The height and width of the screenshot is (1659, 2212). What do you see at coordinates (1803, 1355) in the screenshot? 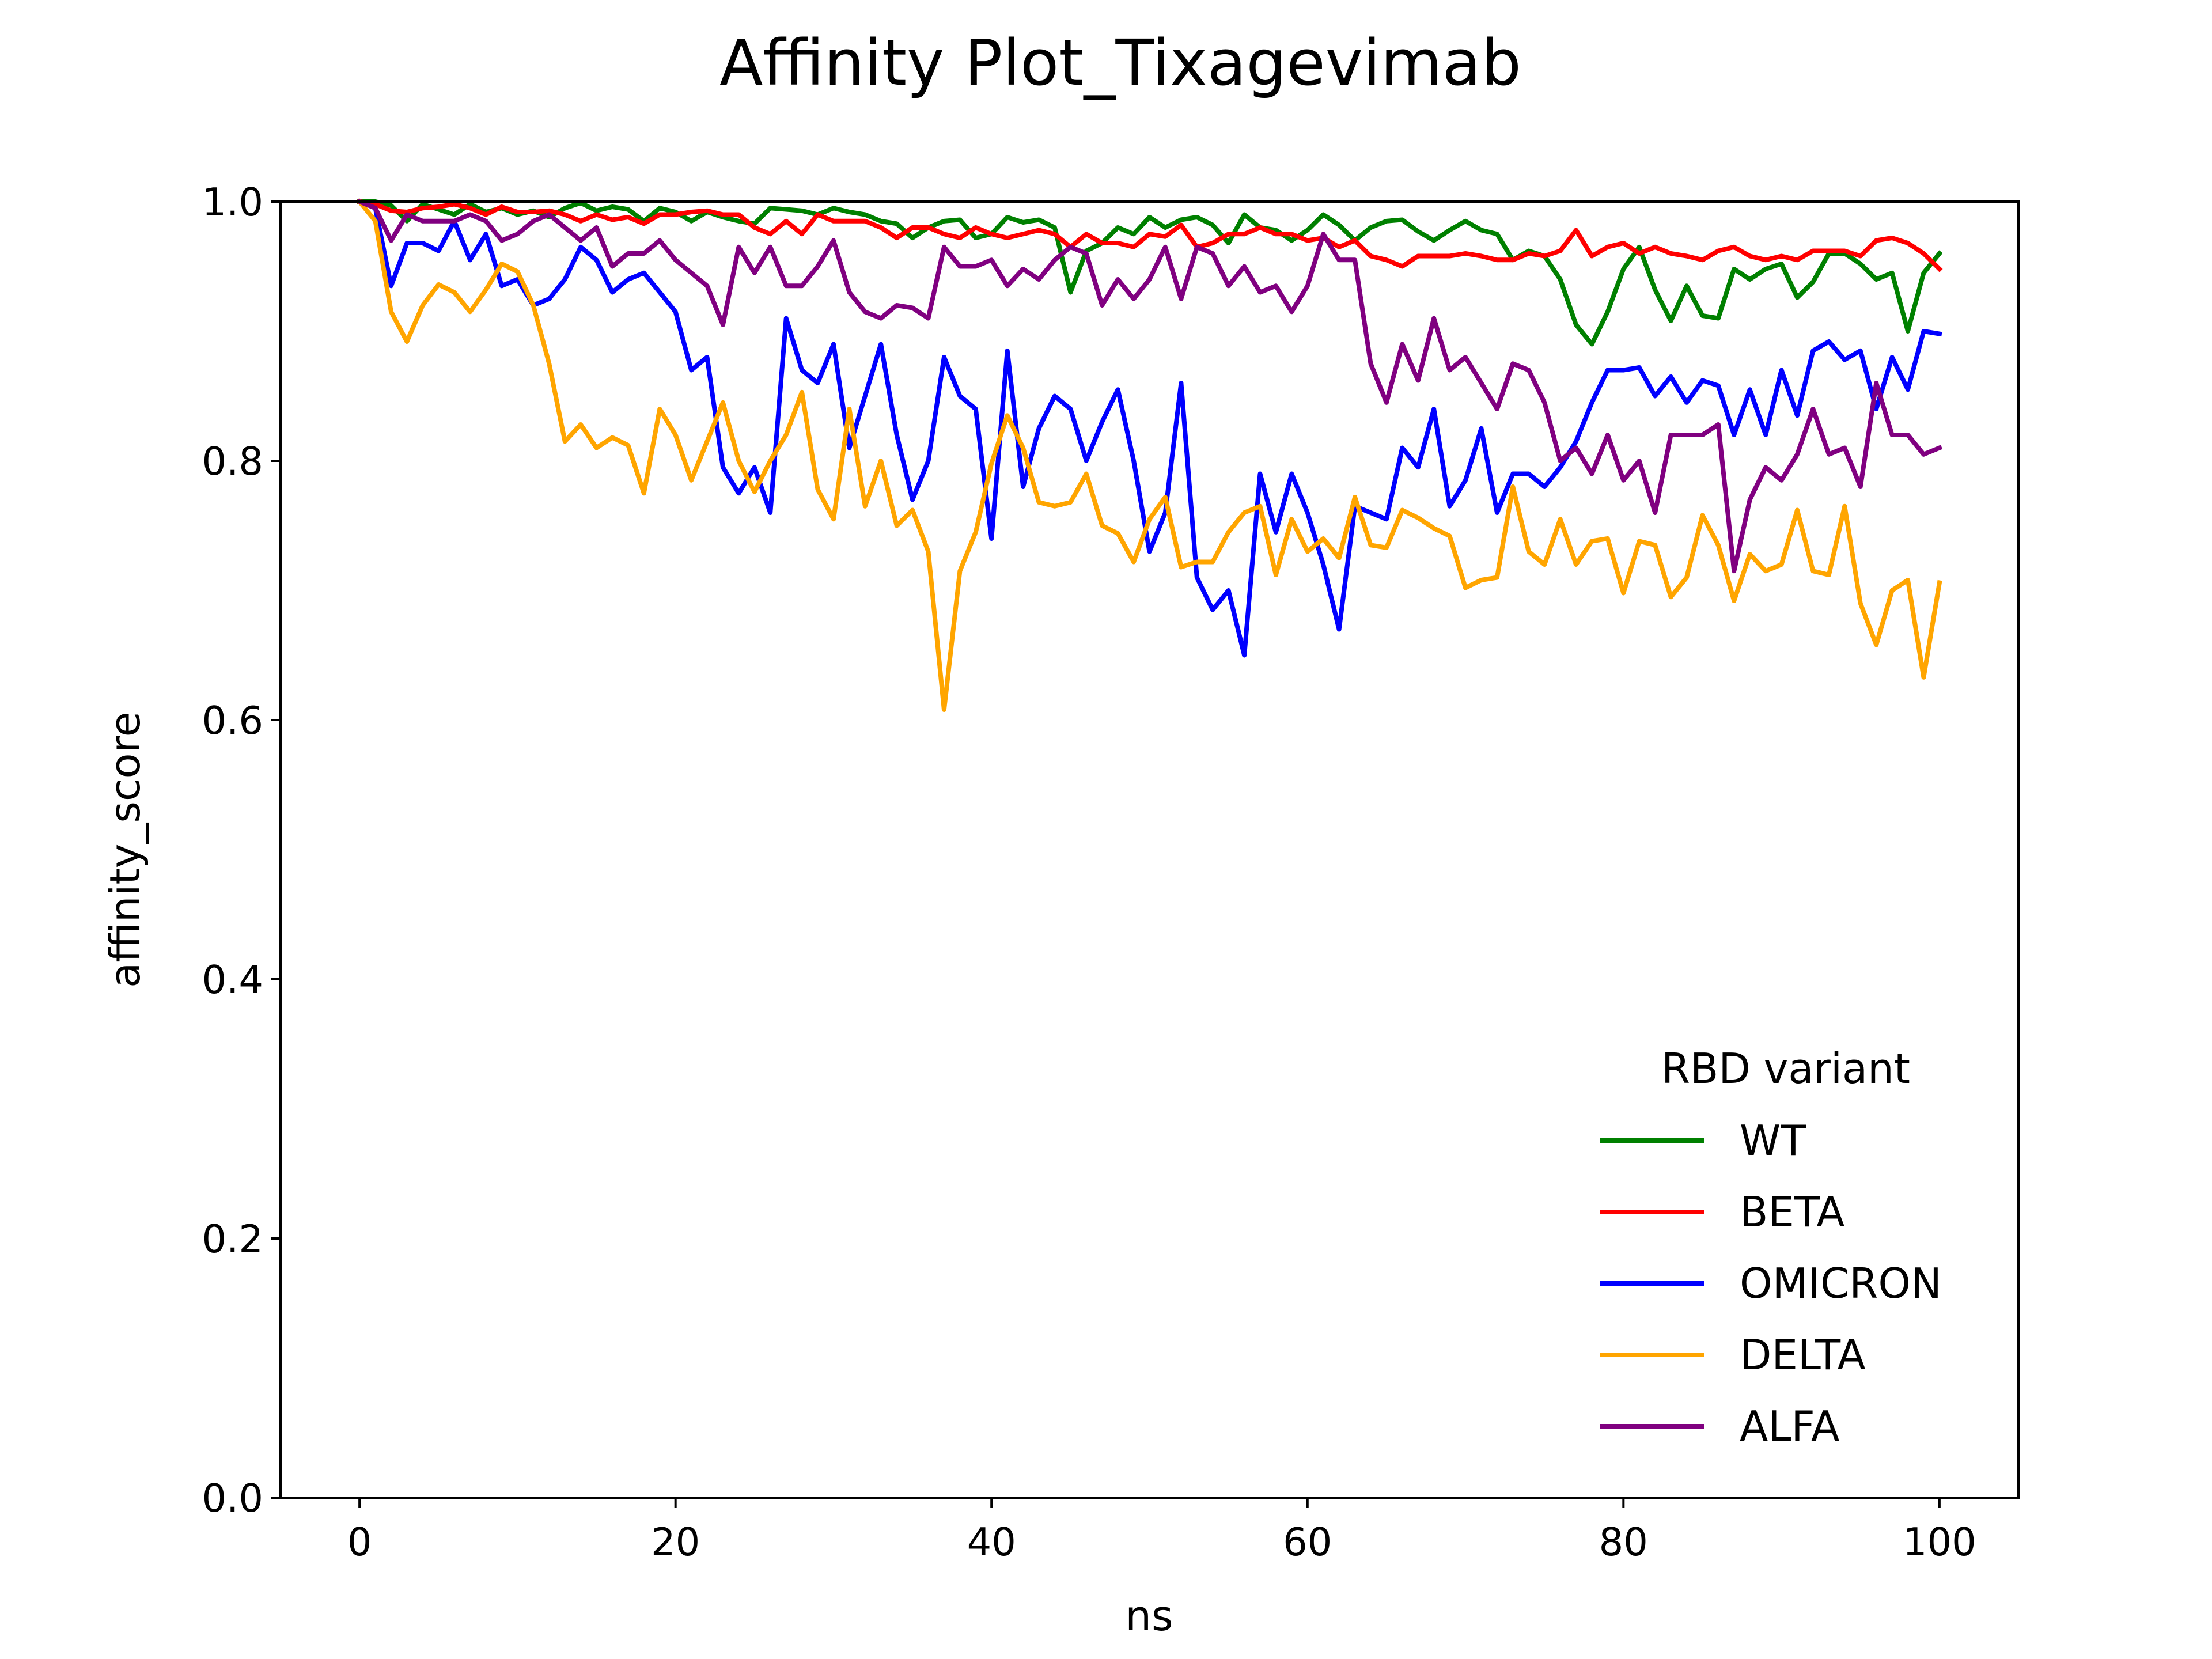
I see `legend-label-delta: DELTA` at bounding box center [1803, 1355].